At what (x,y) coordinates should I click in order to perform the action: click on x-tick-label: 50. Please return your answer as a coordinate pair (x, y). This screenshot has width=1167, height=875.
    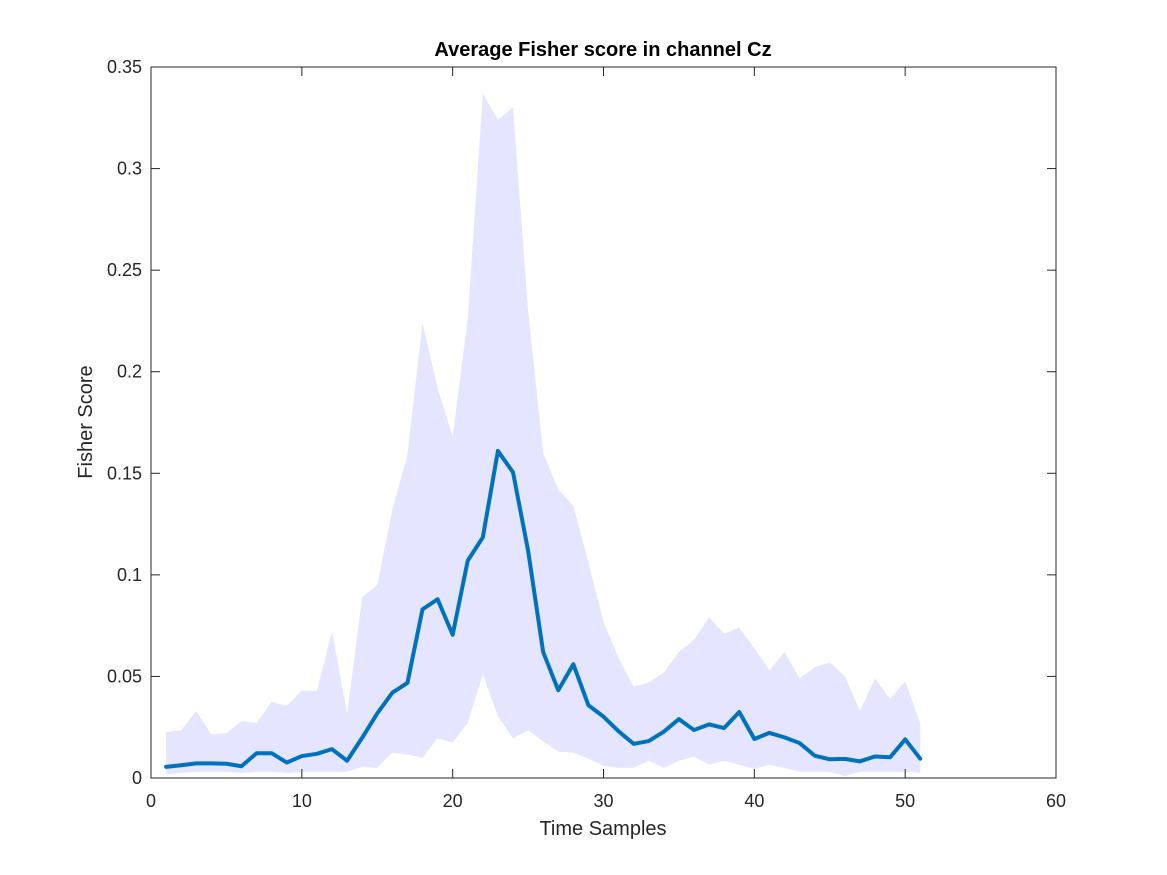
    Looking at the image, I should click on (905, 801).